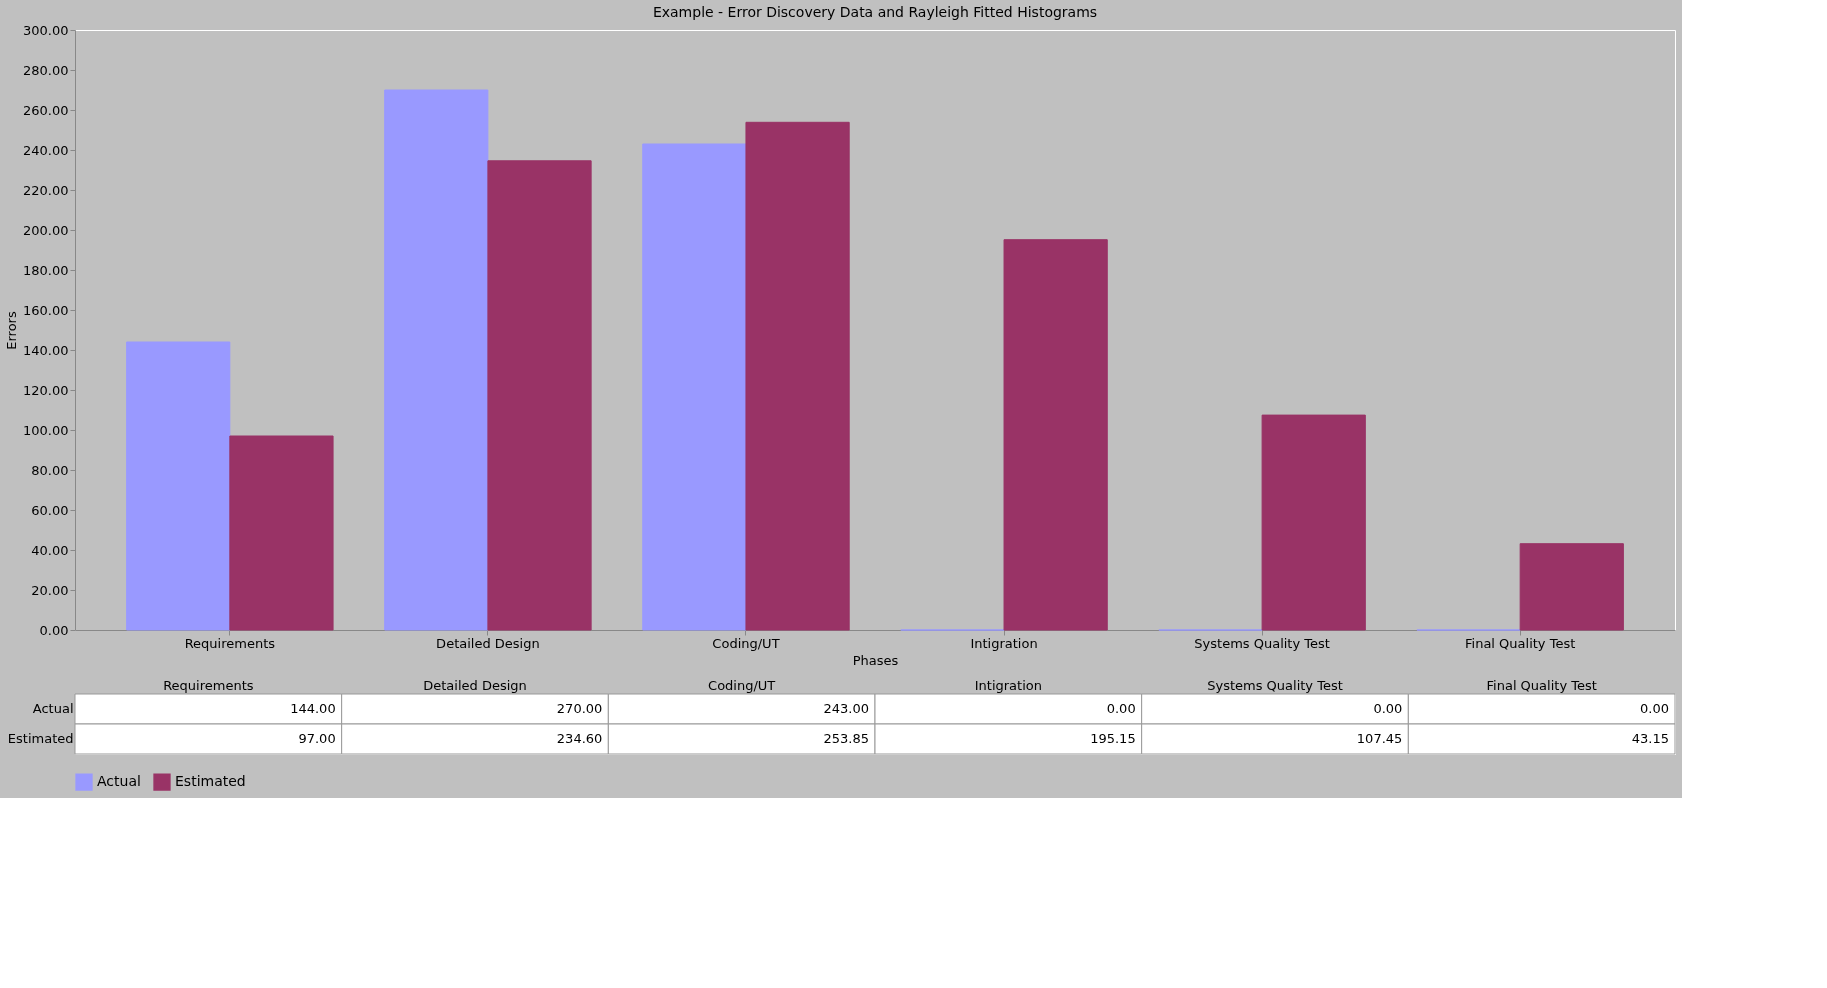  What do you see at coordinates (40, 738) in the screenshot?
I see `text: Estimated` at bounding box center [40, 738].